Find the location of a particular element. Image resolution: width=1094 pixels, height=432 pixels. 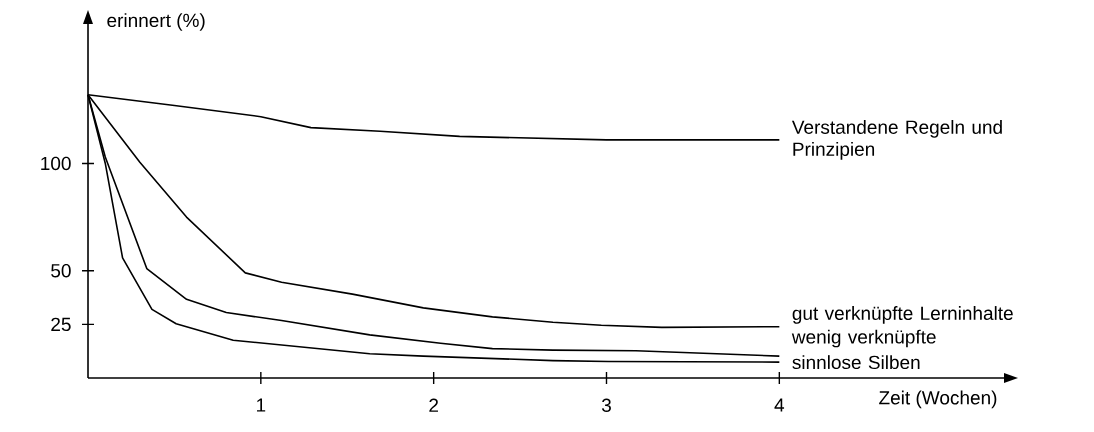

y-axis-title: erinnert (%) is located at coordinates (156, 22).